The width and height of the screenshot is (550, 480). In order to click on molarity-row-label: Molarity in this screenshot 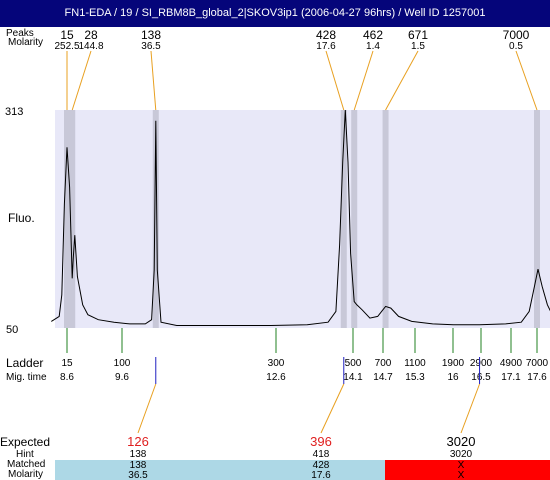, I will do `click(25, 42)`.